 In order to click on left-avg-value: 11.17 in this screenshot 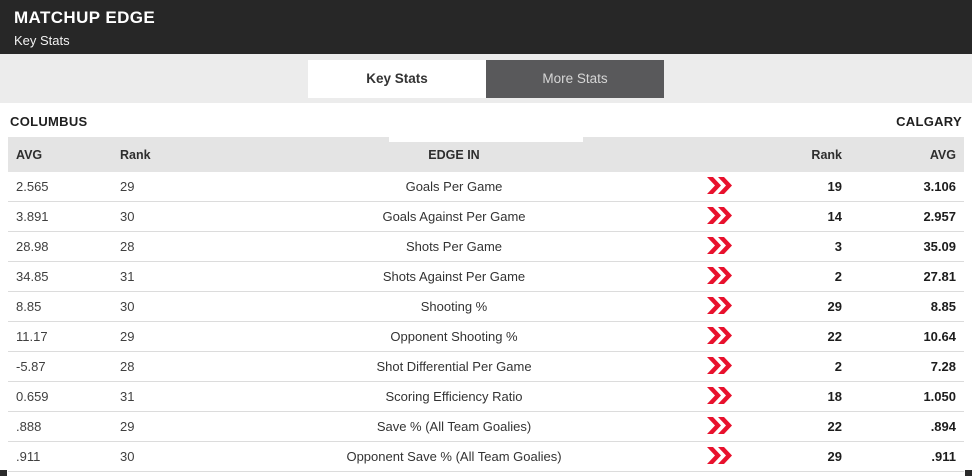, I will do `click(32, 336)`.